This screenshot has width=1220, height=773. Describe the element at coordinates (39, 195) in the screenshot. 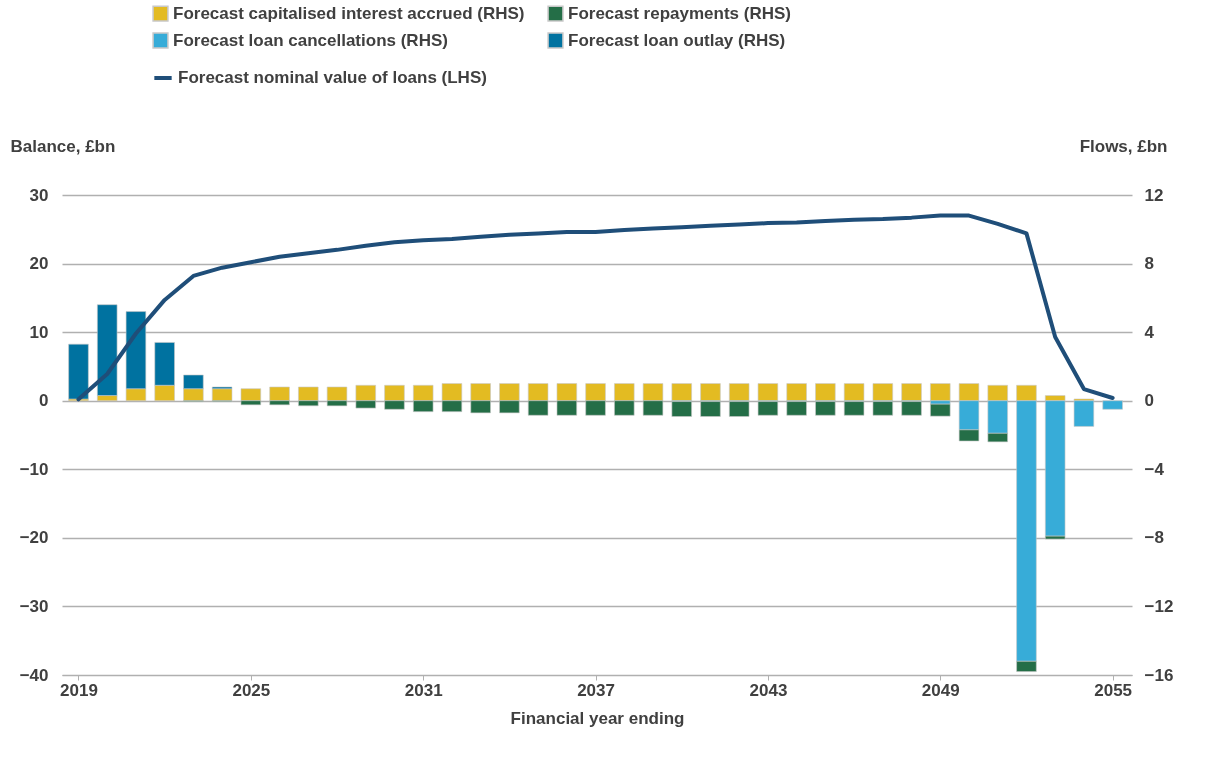

I see `y-tick-label: 30` at that location.